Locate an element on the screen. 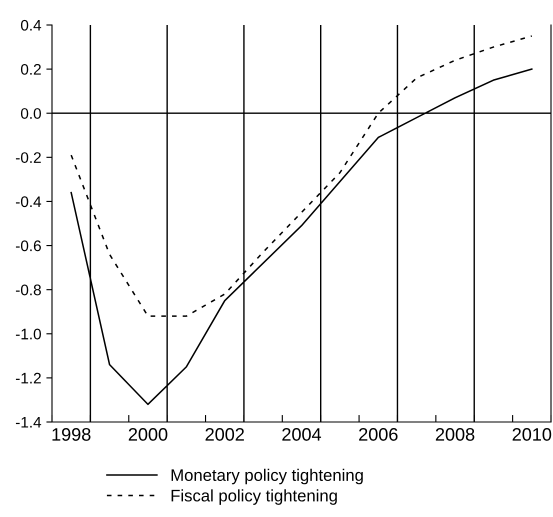 This screenshot has width=553, height=517. y-tick-label: -0.6 is located at coordinates (28, 246).